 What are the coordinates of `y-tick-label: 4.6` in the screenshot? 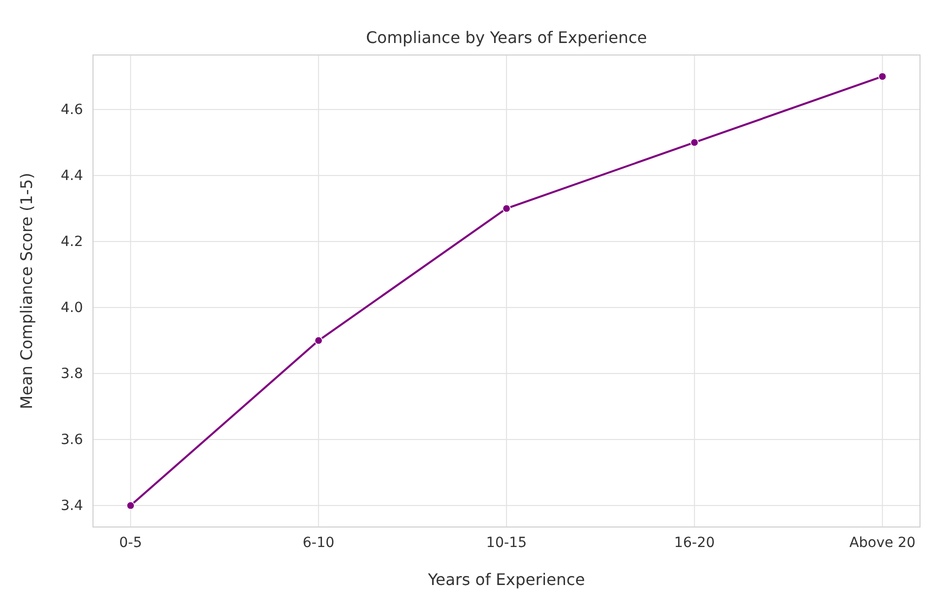 It's located at (72, 110).